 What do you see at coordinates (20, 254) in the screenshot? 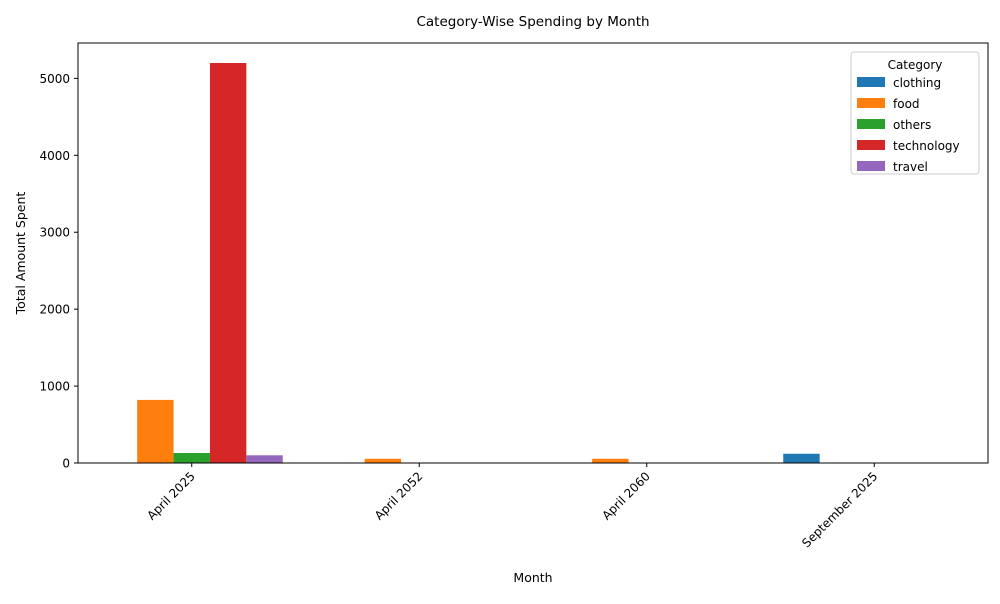
I see `y-axis-label: Total Amount Spent` at bounding box center [20, 254].